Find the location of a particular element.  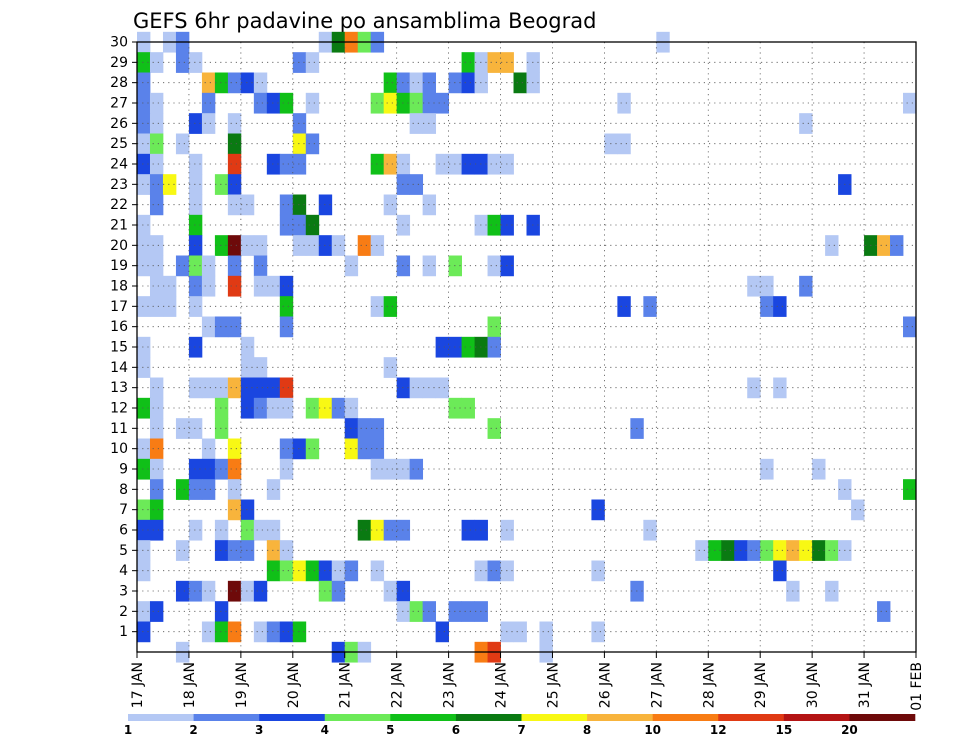

y-tick-label: 18 is located at coordinates (119, 287).